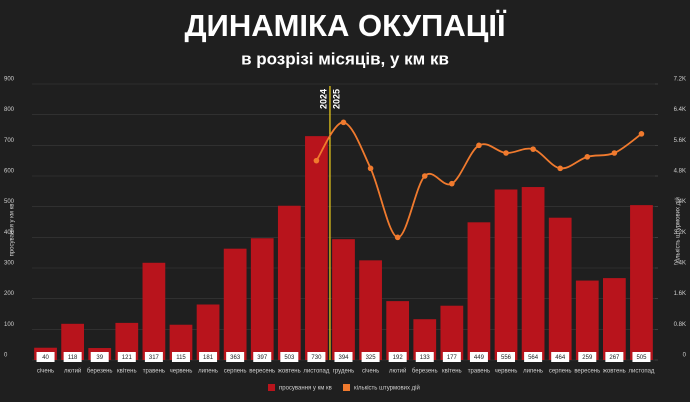 Image resolution: width=690 pixels, height=402 pixels. What do you see at coordinates (127, 358) in the screenshot?
I see `value-label: 121` at bounding box center [127, 358].